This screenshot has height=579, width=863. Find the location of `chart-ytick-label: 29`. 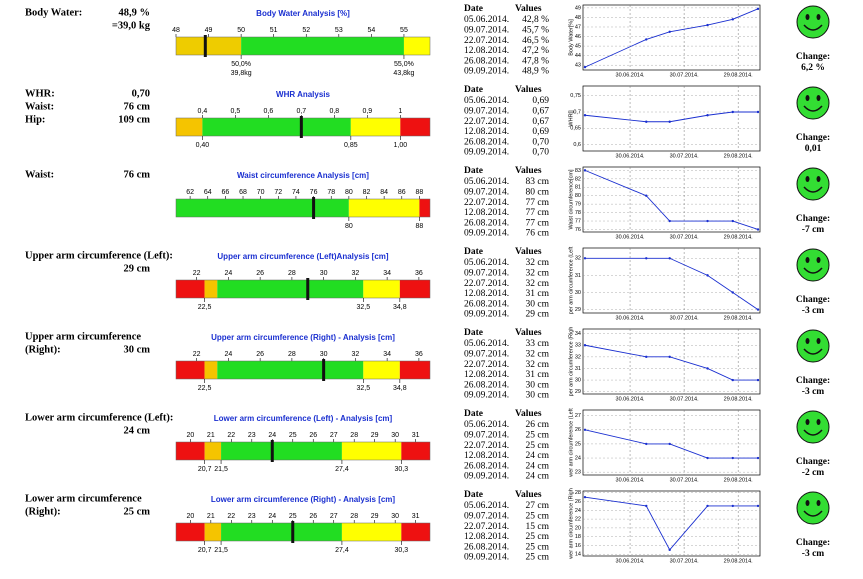

chart-ytick-label: 29 is located at coordinates (578, 392).